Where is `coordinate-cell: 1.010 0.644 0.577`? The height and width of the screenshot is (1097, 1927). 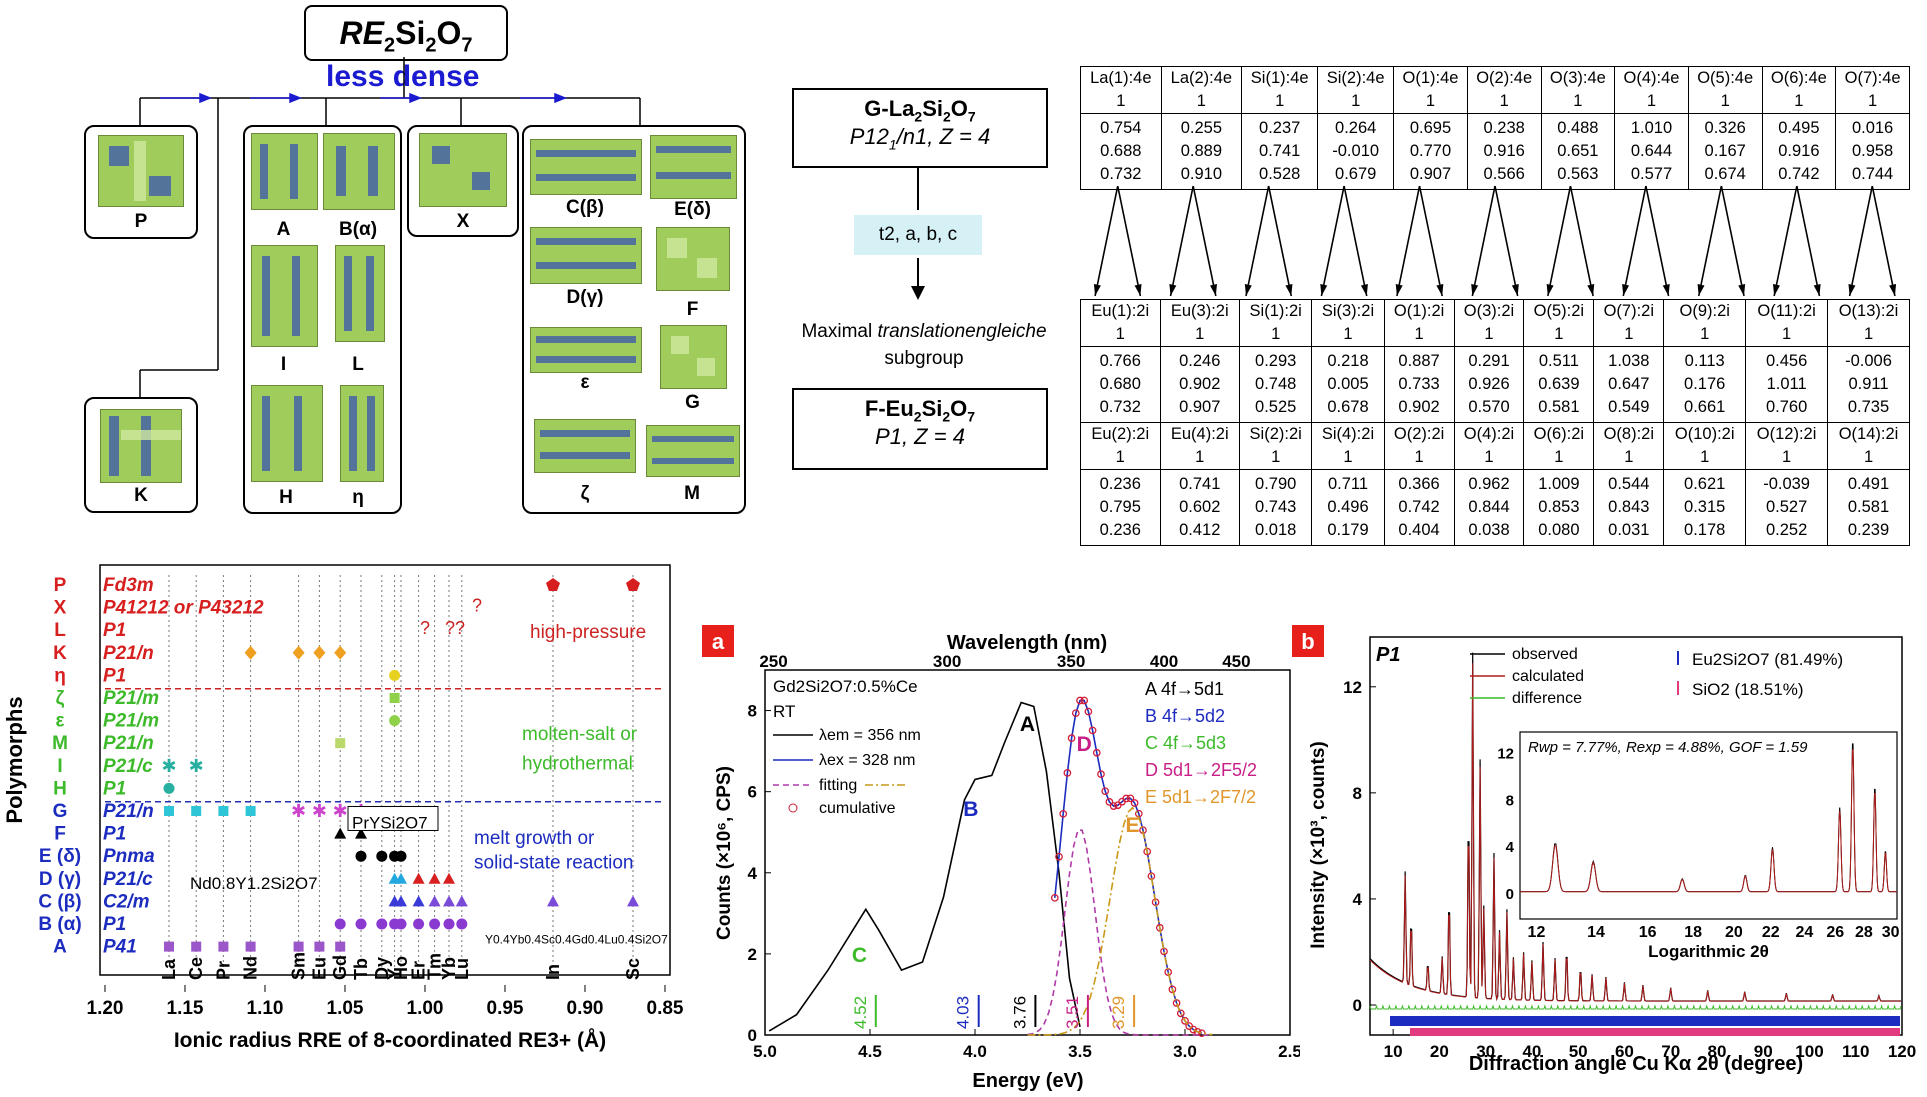
coordinate-cell: 1.010 0.644 0.577 is located at coordinates (1651, 151).